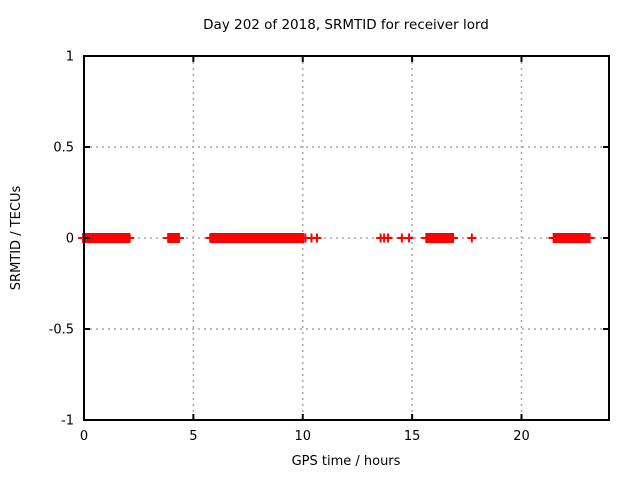 This screenshot has height=484, width=640. I want to click on y-tick-label: -0.5, so click(61, 330).